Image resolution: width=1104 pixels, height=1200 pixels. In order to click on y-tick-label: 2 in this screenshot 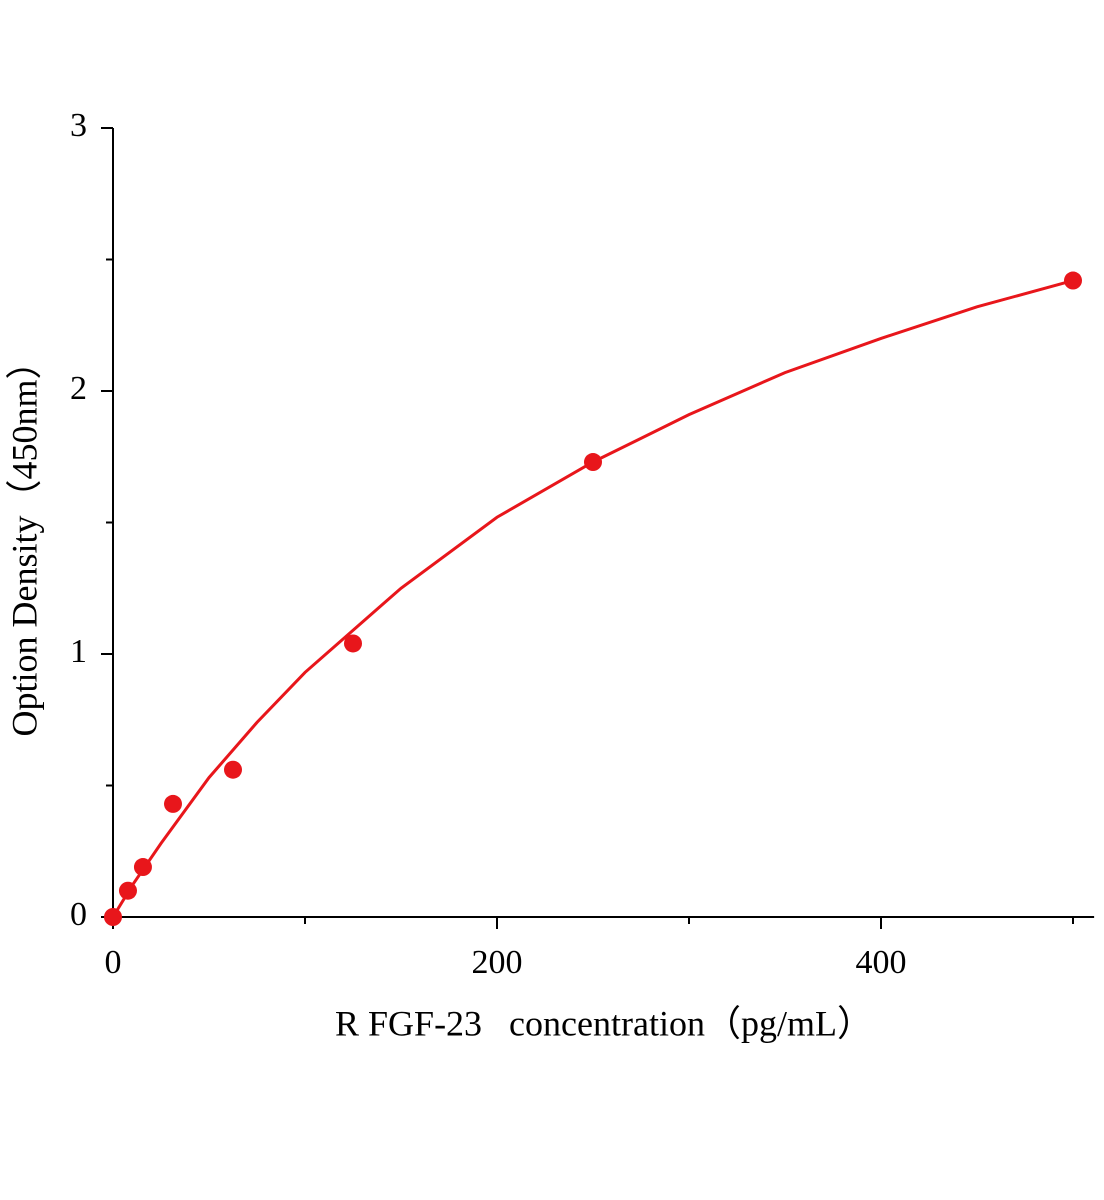, I will do `click(78, 388)`.